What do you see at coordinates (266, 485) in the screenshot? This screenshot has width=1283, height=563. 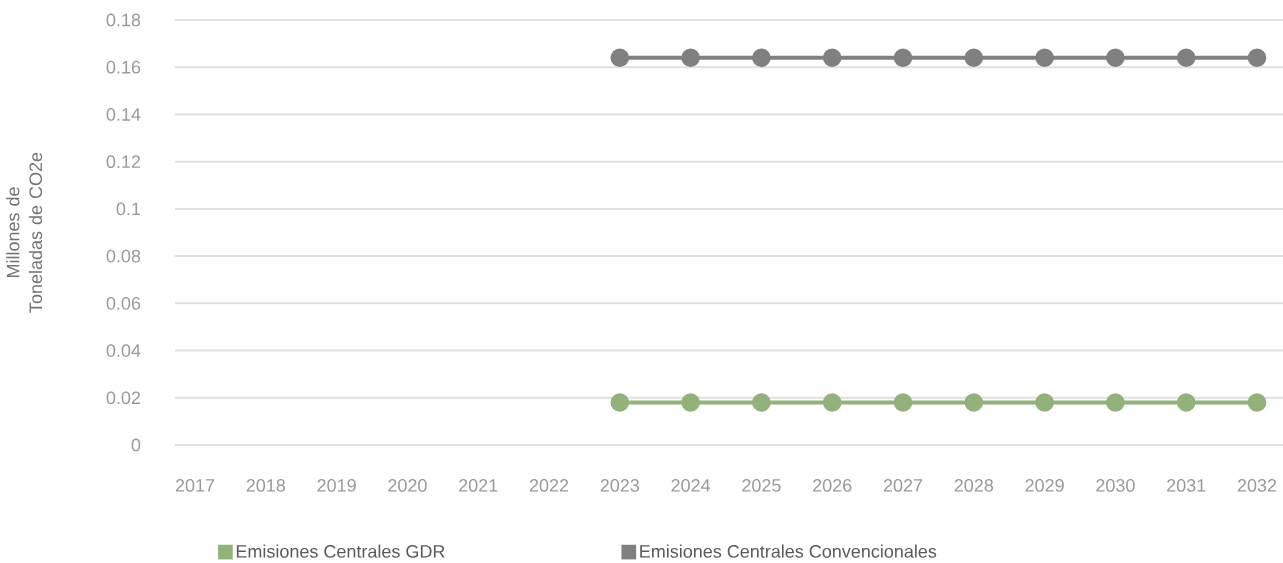 I see `x-tick-label: 2018` at bounding box center [266, 485].